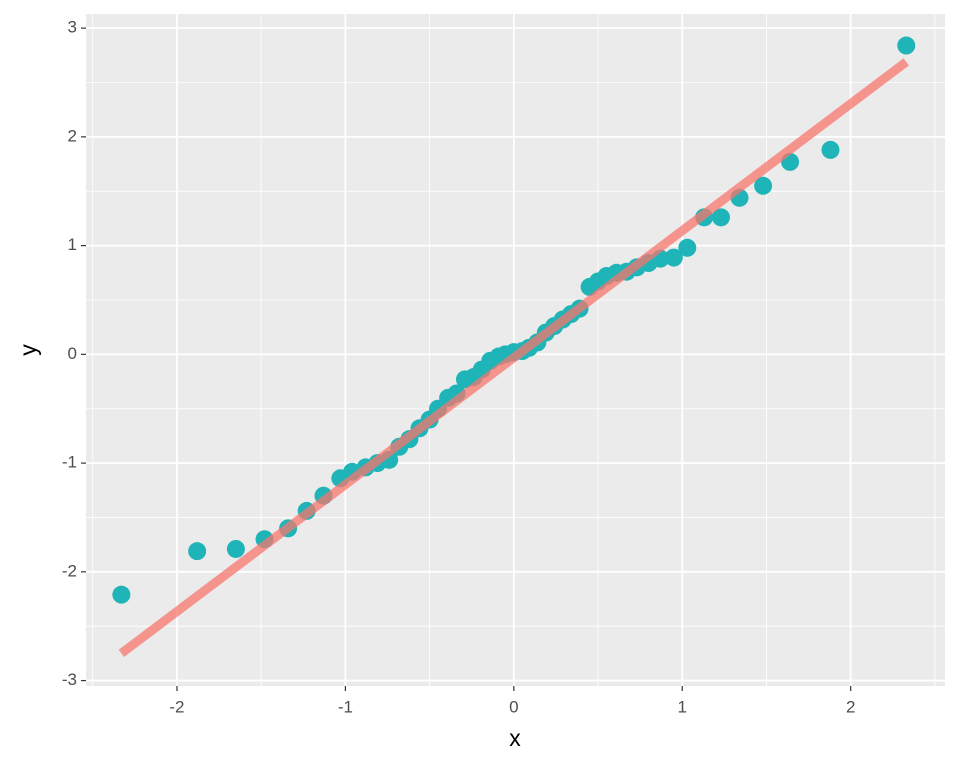  What do you see at coordinates (176, 706) in the screenshot?
I see `x-tick-label: -2` at bounding box center [176, 706].